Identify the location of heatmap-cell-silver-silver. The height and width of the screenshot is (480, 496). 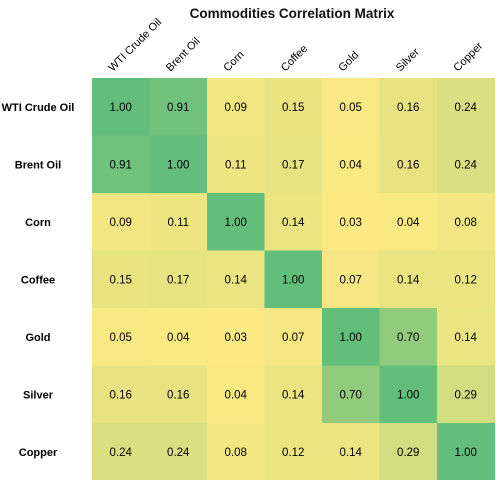
(408, 394).